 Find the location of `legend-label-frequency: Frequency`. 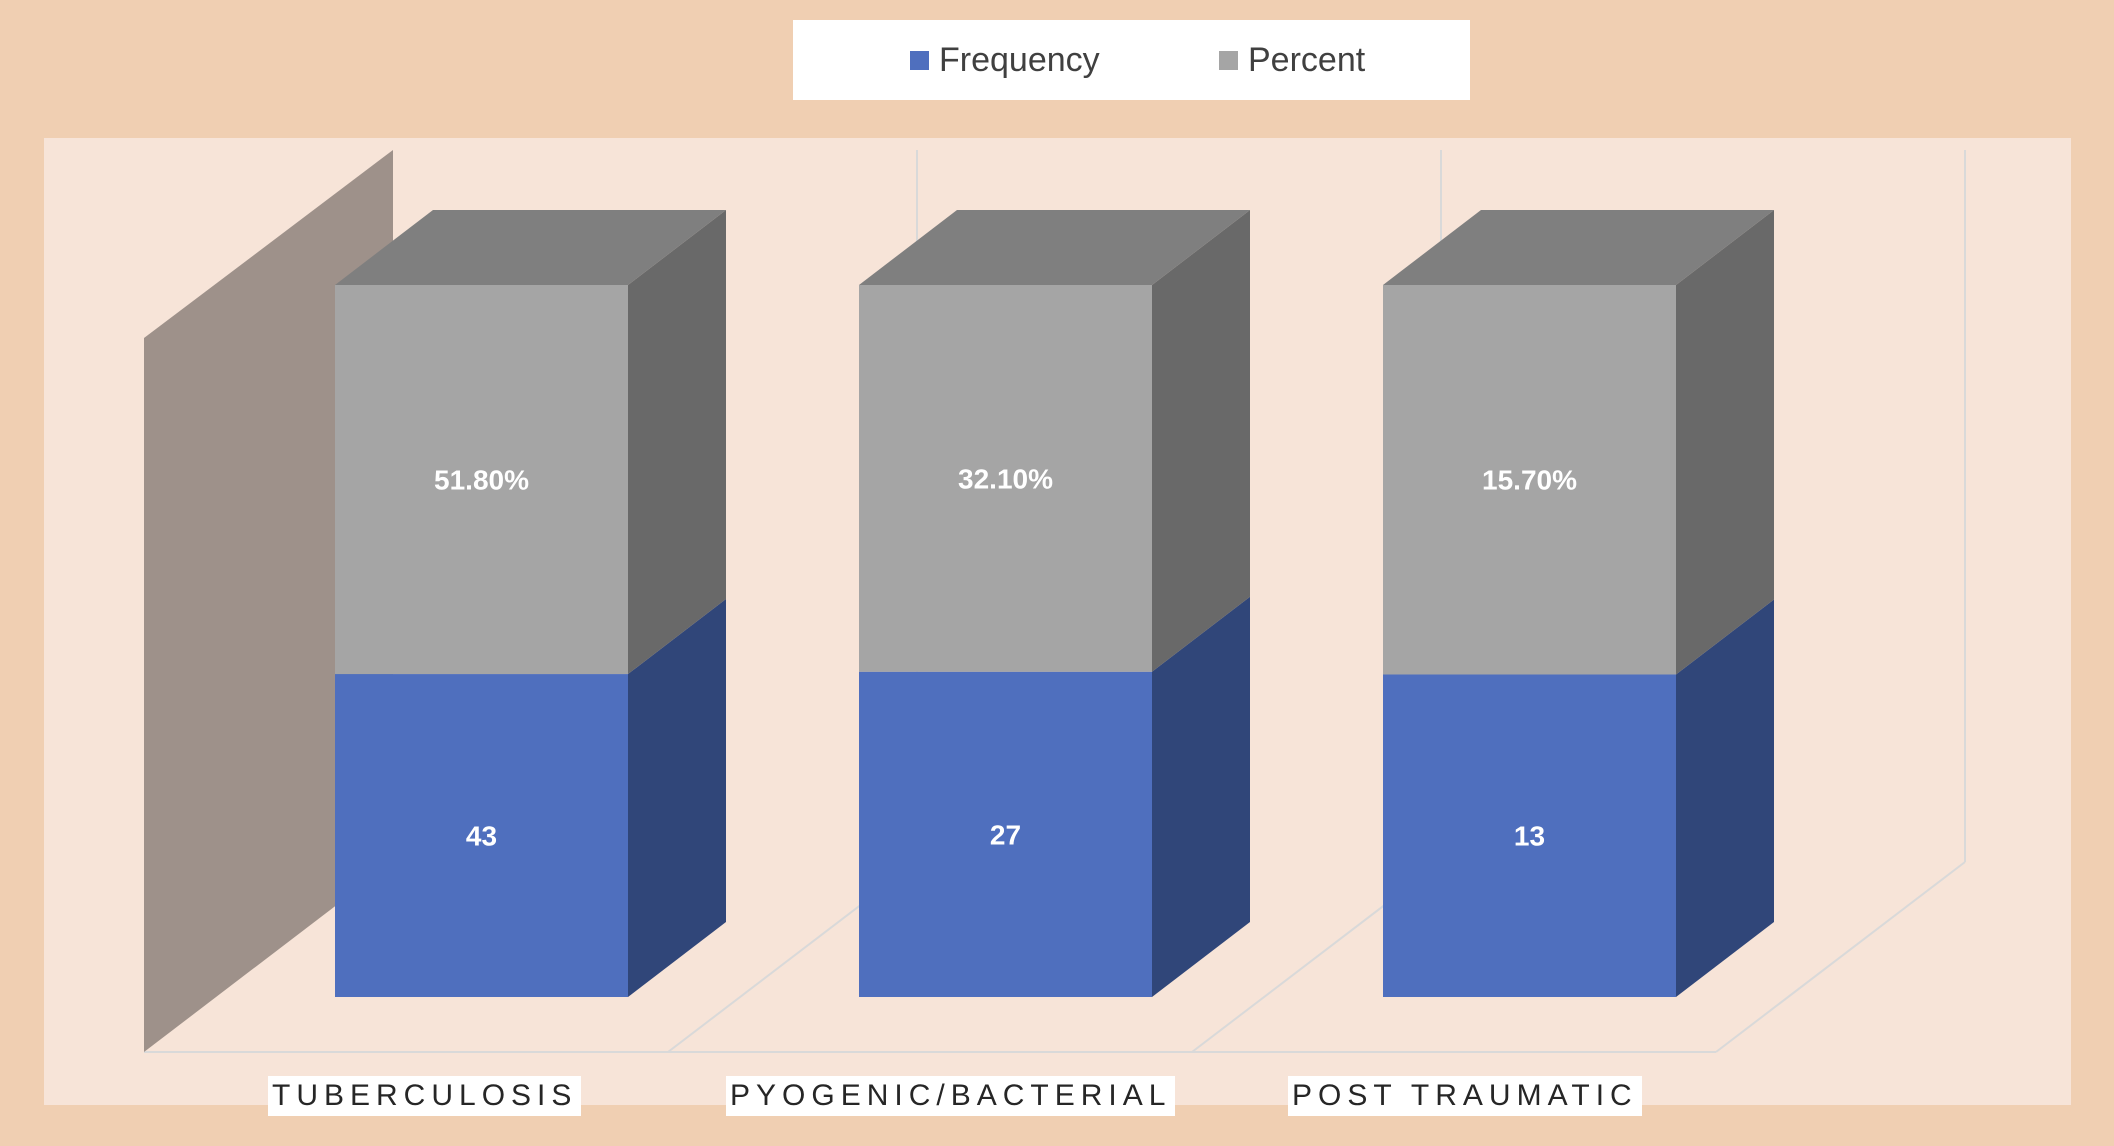

legend-label-frequency: Frequency is located at coordinates (1019, 59).